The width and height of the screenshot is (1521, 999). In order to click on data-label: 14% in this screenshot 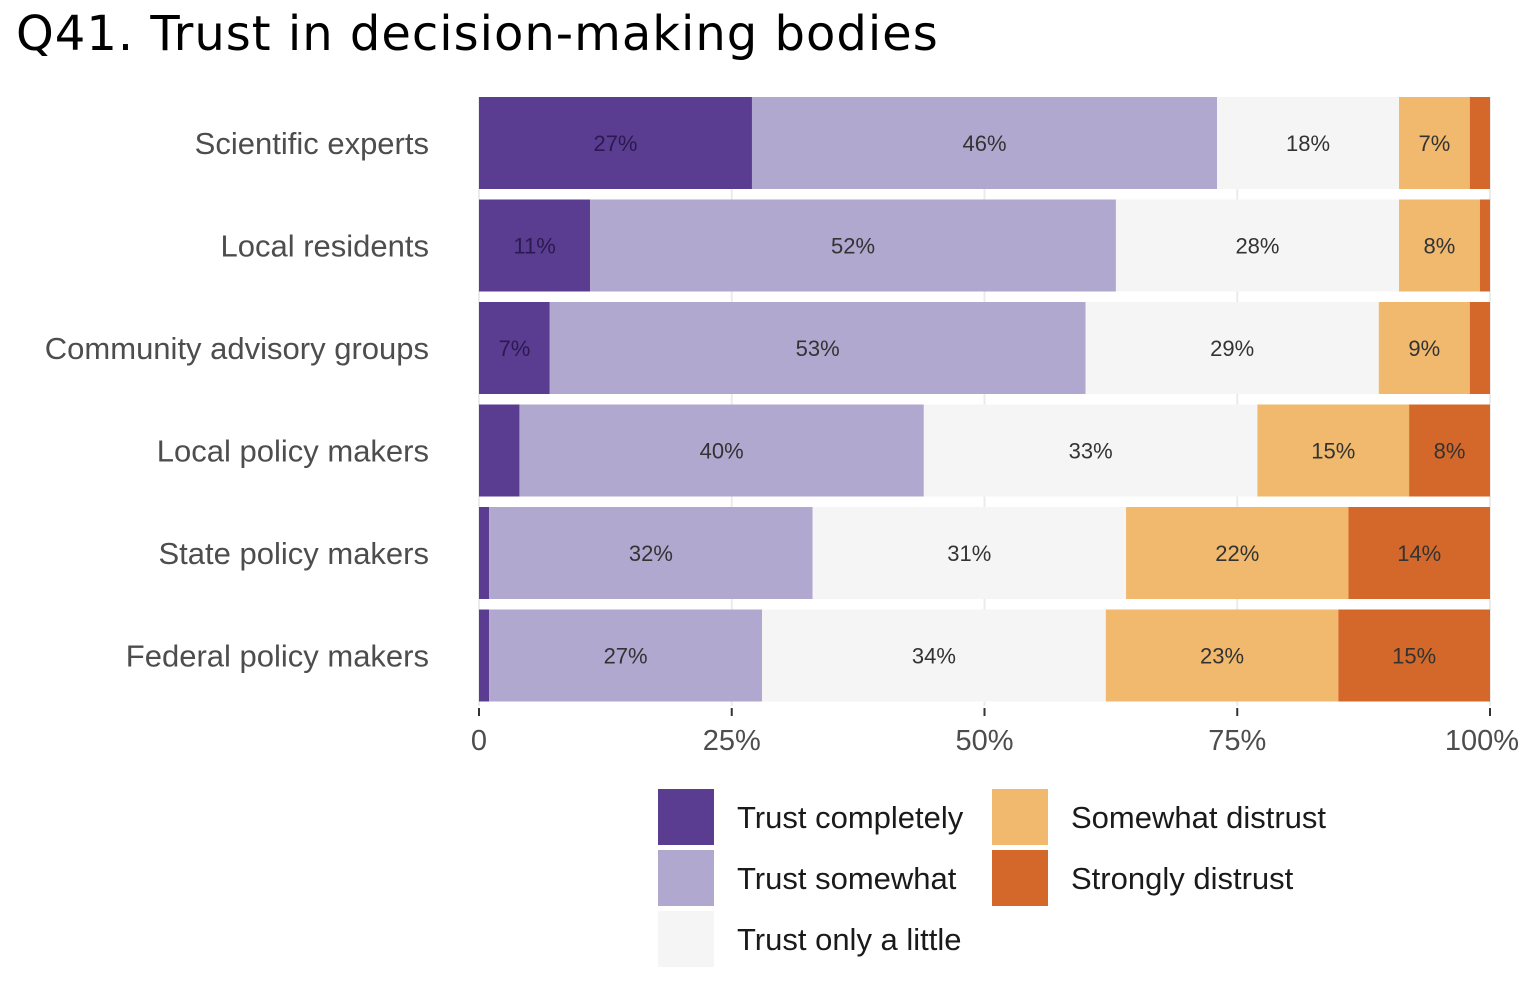, I will do `click(1419, 553)`.